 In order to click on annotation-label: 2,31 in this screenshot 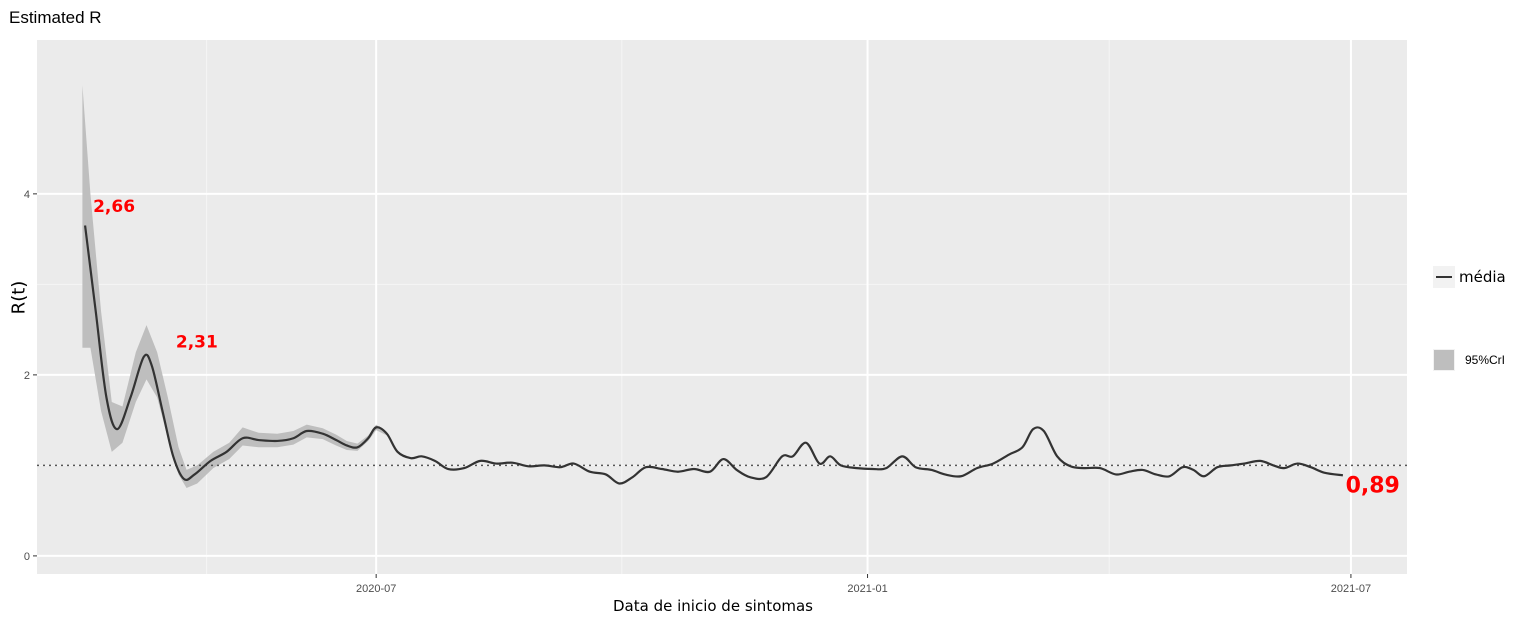, I will do `click(197, 343)`.